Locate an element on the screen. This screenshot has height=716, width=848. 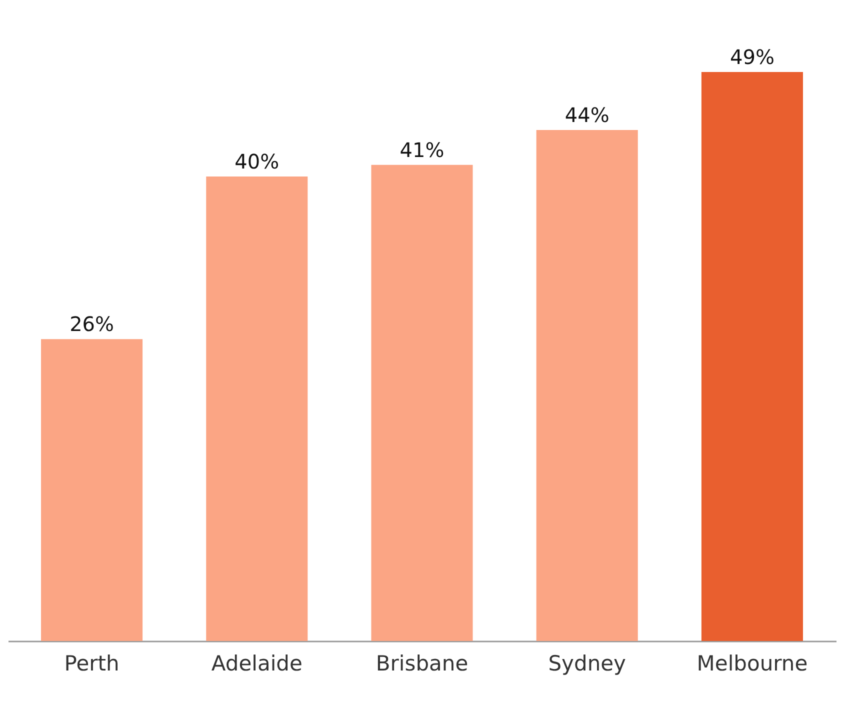
data-label: 49% is located at coordinates (752, 57).